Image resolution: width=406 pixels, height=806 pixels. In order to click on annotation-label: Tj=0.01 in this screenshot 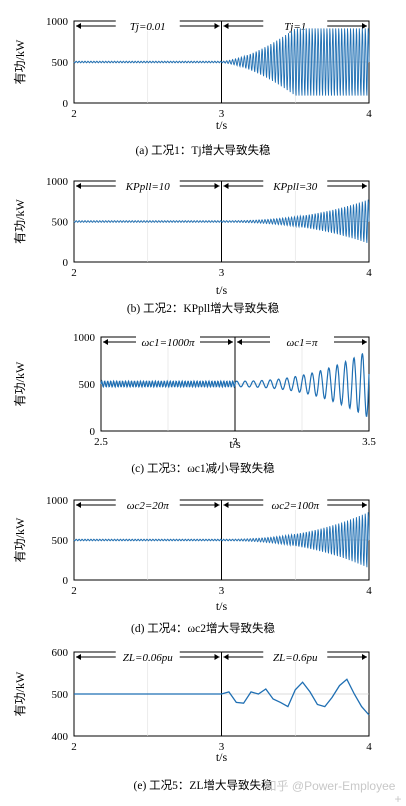, I will do `click(148, 27)`.